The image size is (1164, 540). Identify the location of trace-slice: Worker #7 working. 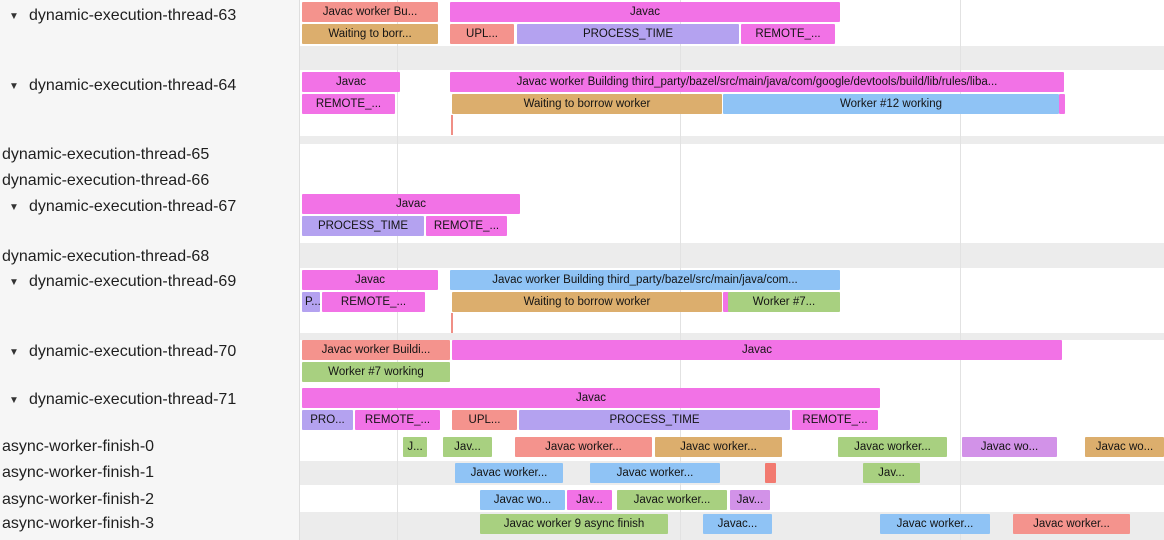
(376, 372).